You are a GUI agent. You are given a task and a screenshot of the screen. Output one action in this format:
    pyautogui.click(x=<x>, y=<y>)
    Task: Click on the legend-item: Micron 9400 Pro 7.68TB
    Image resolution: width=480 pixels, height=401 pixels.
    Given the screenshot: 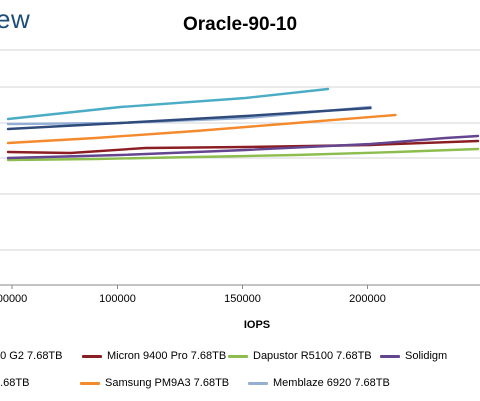 What is the action you would take?
    pyautogui.click(x=154, y=356)
    